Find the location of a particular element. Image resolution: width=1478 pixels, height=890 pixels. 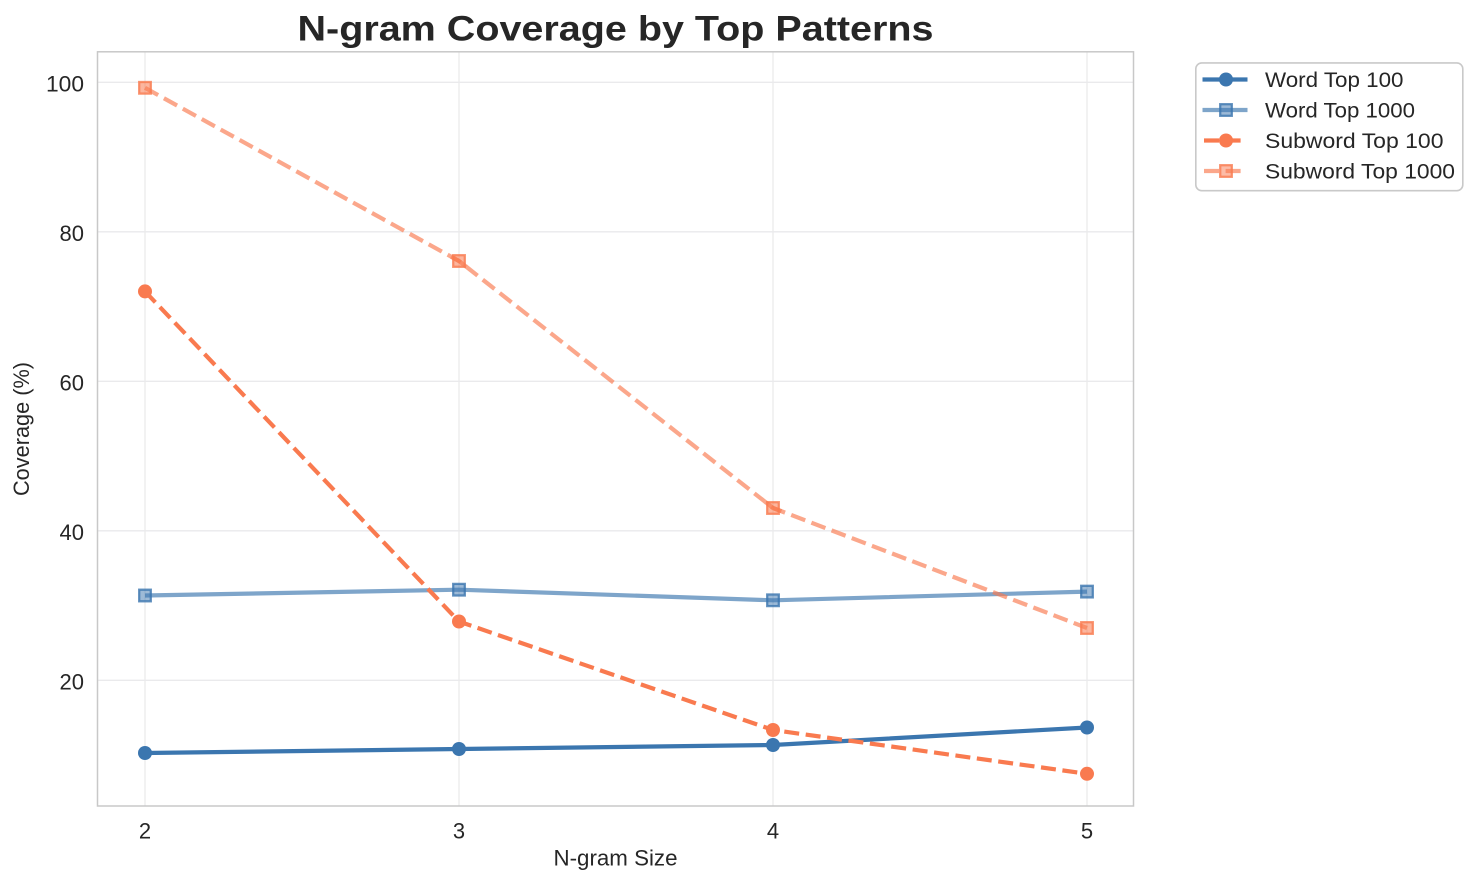

svg-text: 60 is located at coordinates (72, 382).